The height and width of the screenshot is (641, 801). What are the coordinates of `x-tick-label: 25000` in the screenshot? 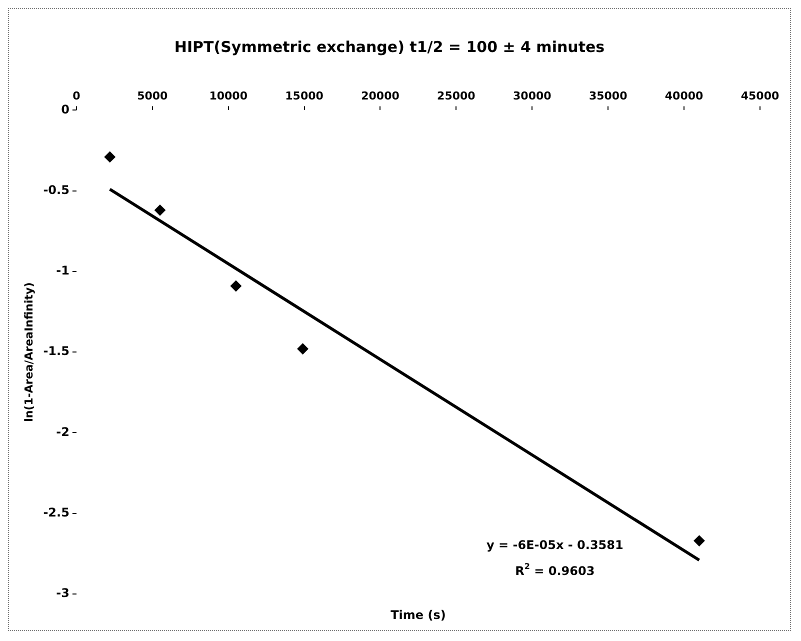 It's located at (456, 95).